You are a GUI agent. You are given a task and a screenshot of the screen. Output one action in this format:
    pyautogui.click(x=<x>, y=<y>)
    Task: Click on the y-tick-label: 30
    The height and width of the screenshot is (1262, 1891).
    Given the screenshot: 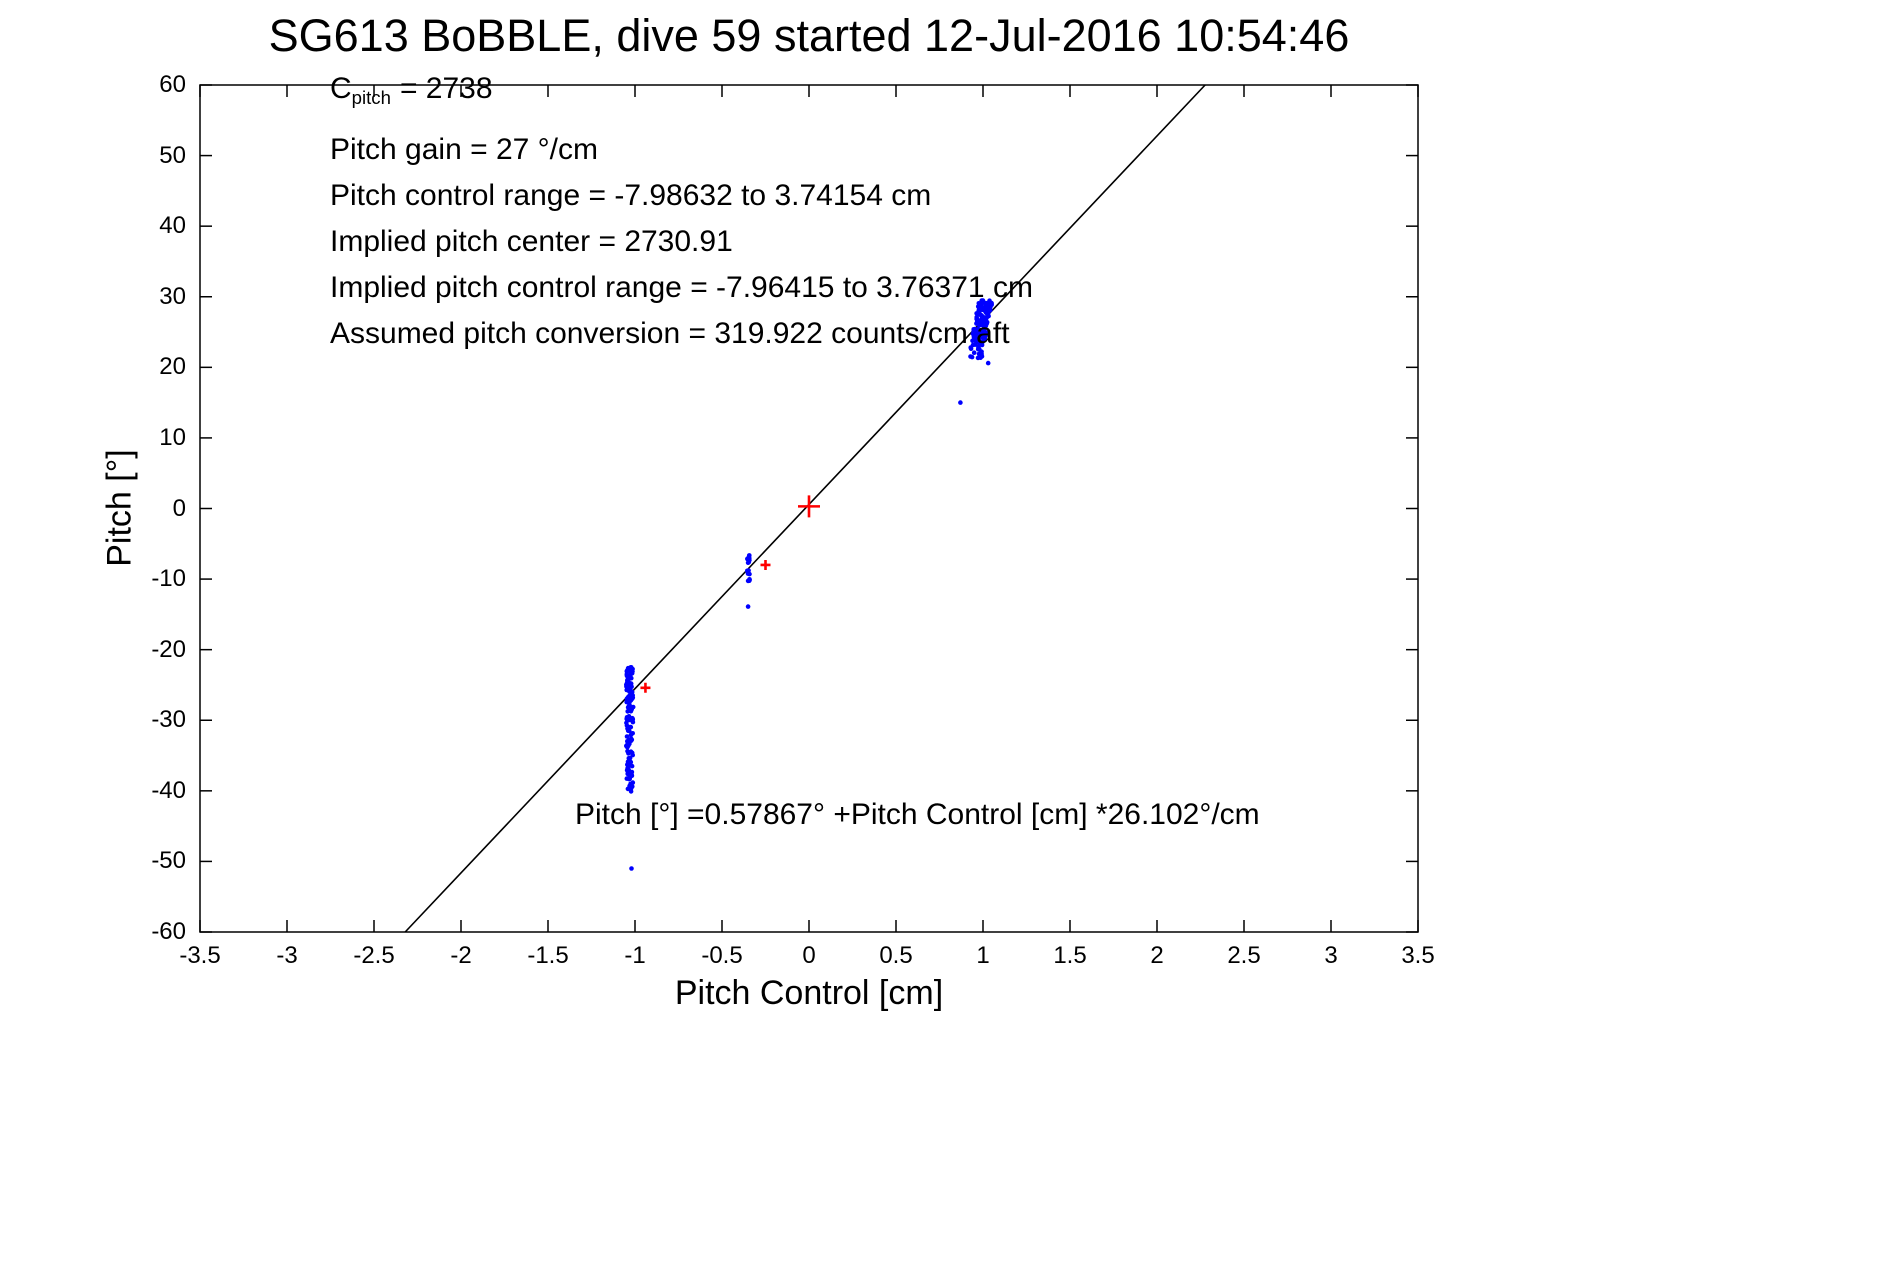 What is the action you would take?
    pyautogui.click(x=172, y=296)
    